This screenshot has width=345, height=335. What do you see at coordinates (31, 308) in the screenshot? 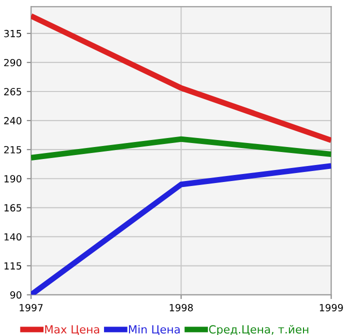
I see `x-tick-label: 1997` at bounding box center [31, 308].